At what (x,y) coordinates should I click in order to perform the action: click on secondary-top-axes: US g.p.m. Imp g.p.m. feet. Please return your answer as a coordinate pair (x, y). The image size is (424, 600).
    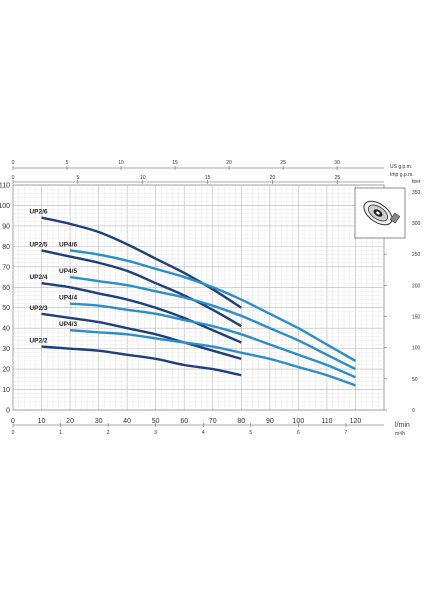
    Looking at the image, I should click on (217, 174).